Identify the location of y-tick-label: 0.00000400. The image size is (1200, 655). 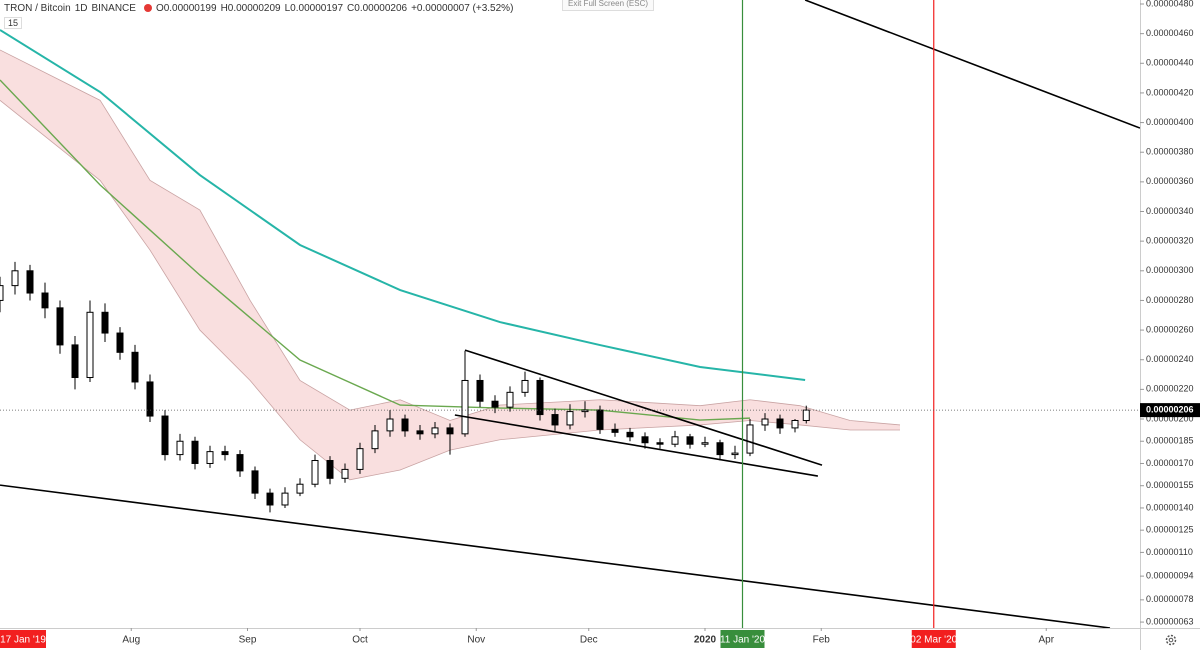
(1170, 122).